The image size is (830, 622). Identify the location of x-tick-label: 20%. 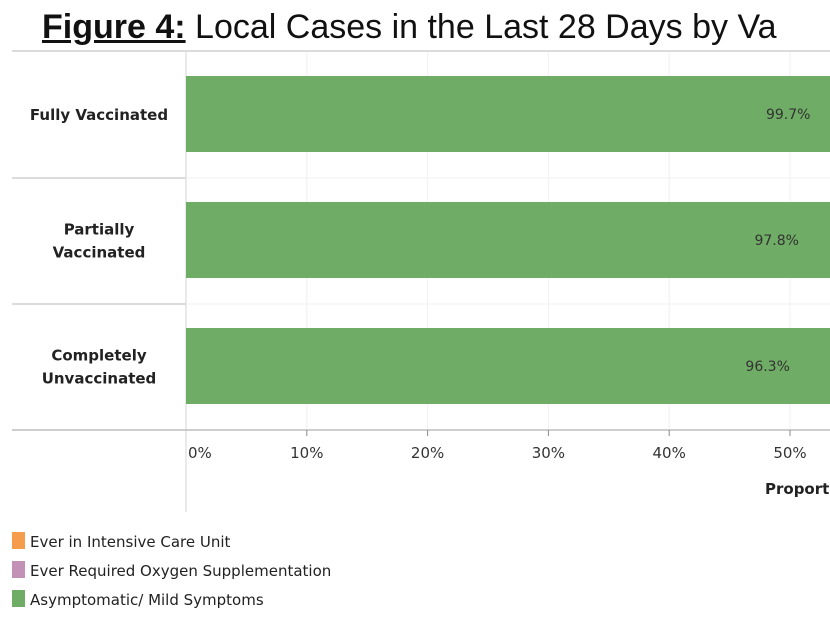
(427, 453).